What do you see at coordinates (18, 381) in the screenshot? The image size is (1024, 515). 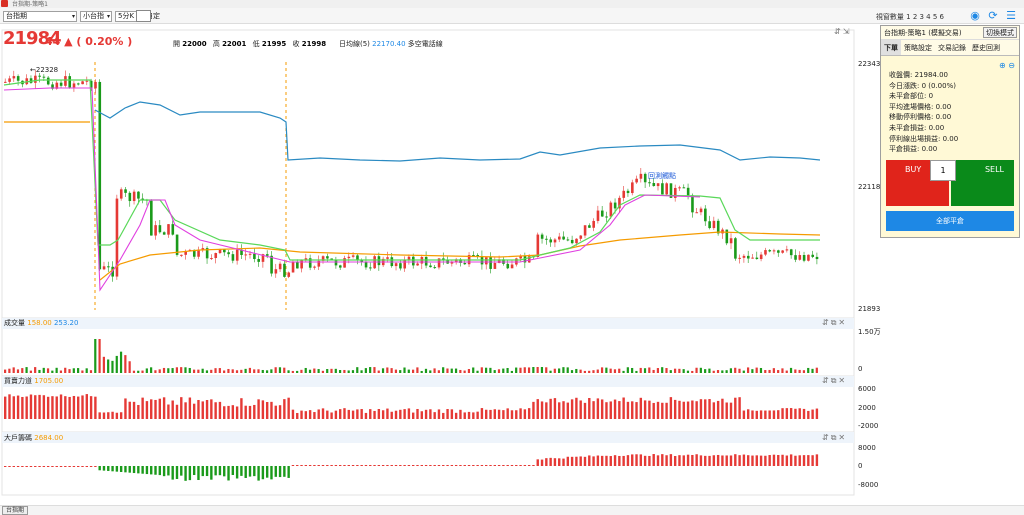 I see `power-title: 買賣力道` at bounding box center [18, 381].